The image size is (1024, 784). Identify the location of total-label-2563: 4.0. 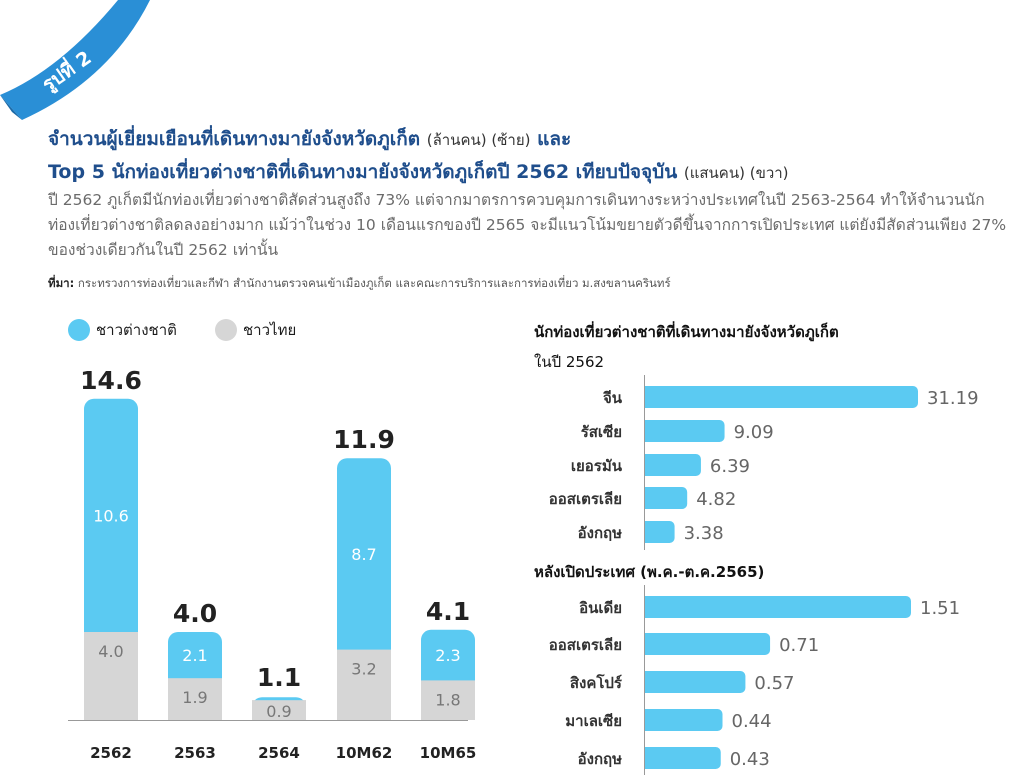
(195, 613).